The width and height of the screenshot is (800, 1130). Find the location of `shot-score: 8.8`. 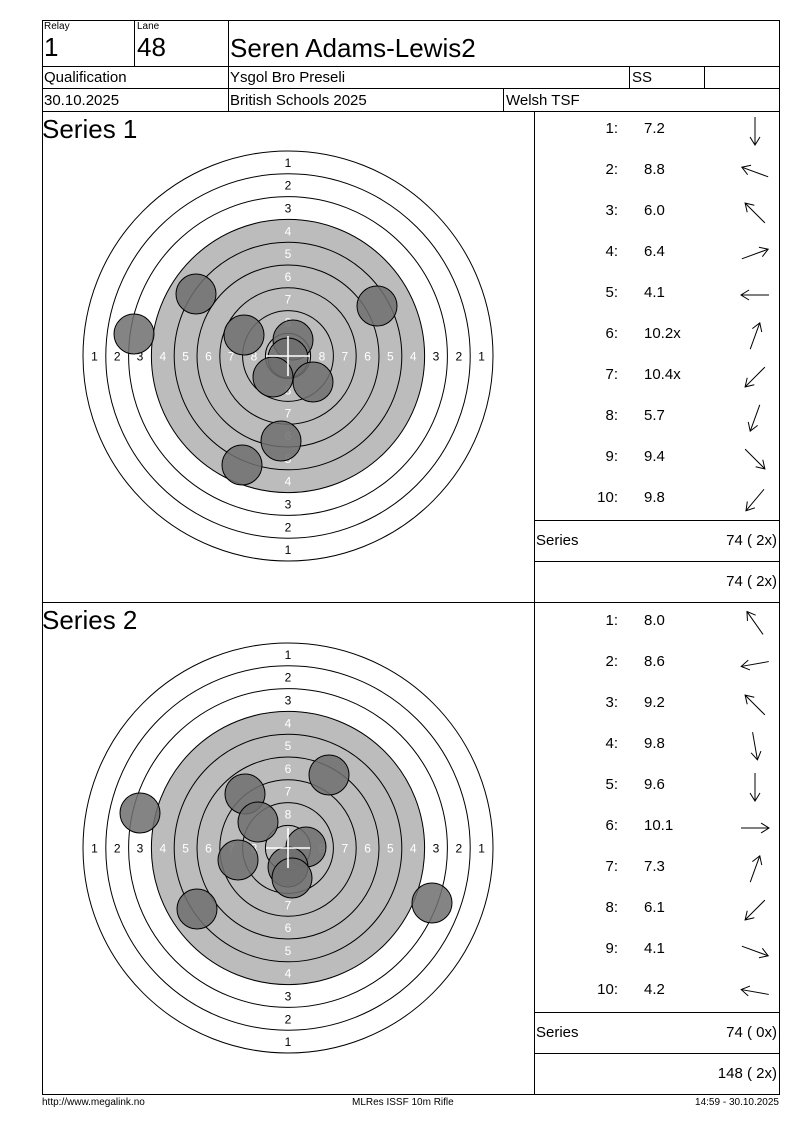

shot-score: 8.8 is located at coordinates (654, 169).